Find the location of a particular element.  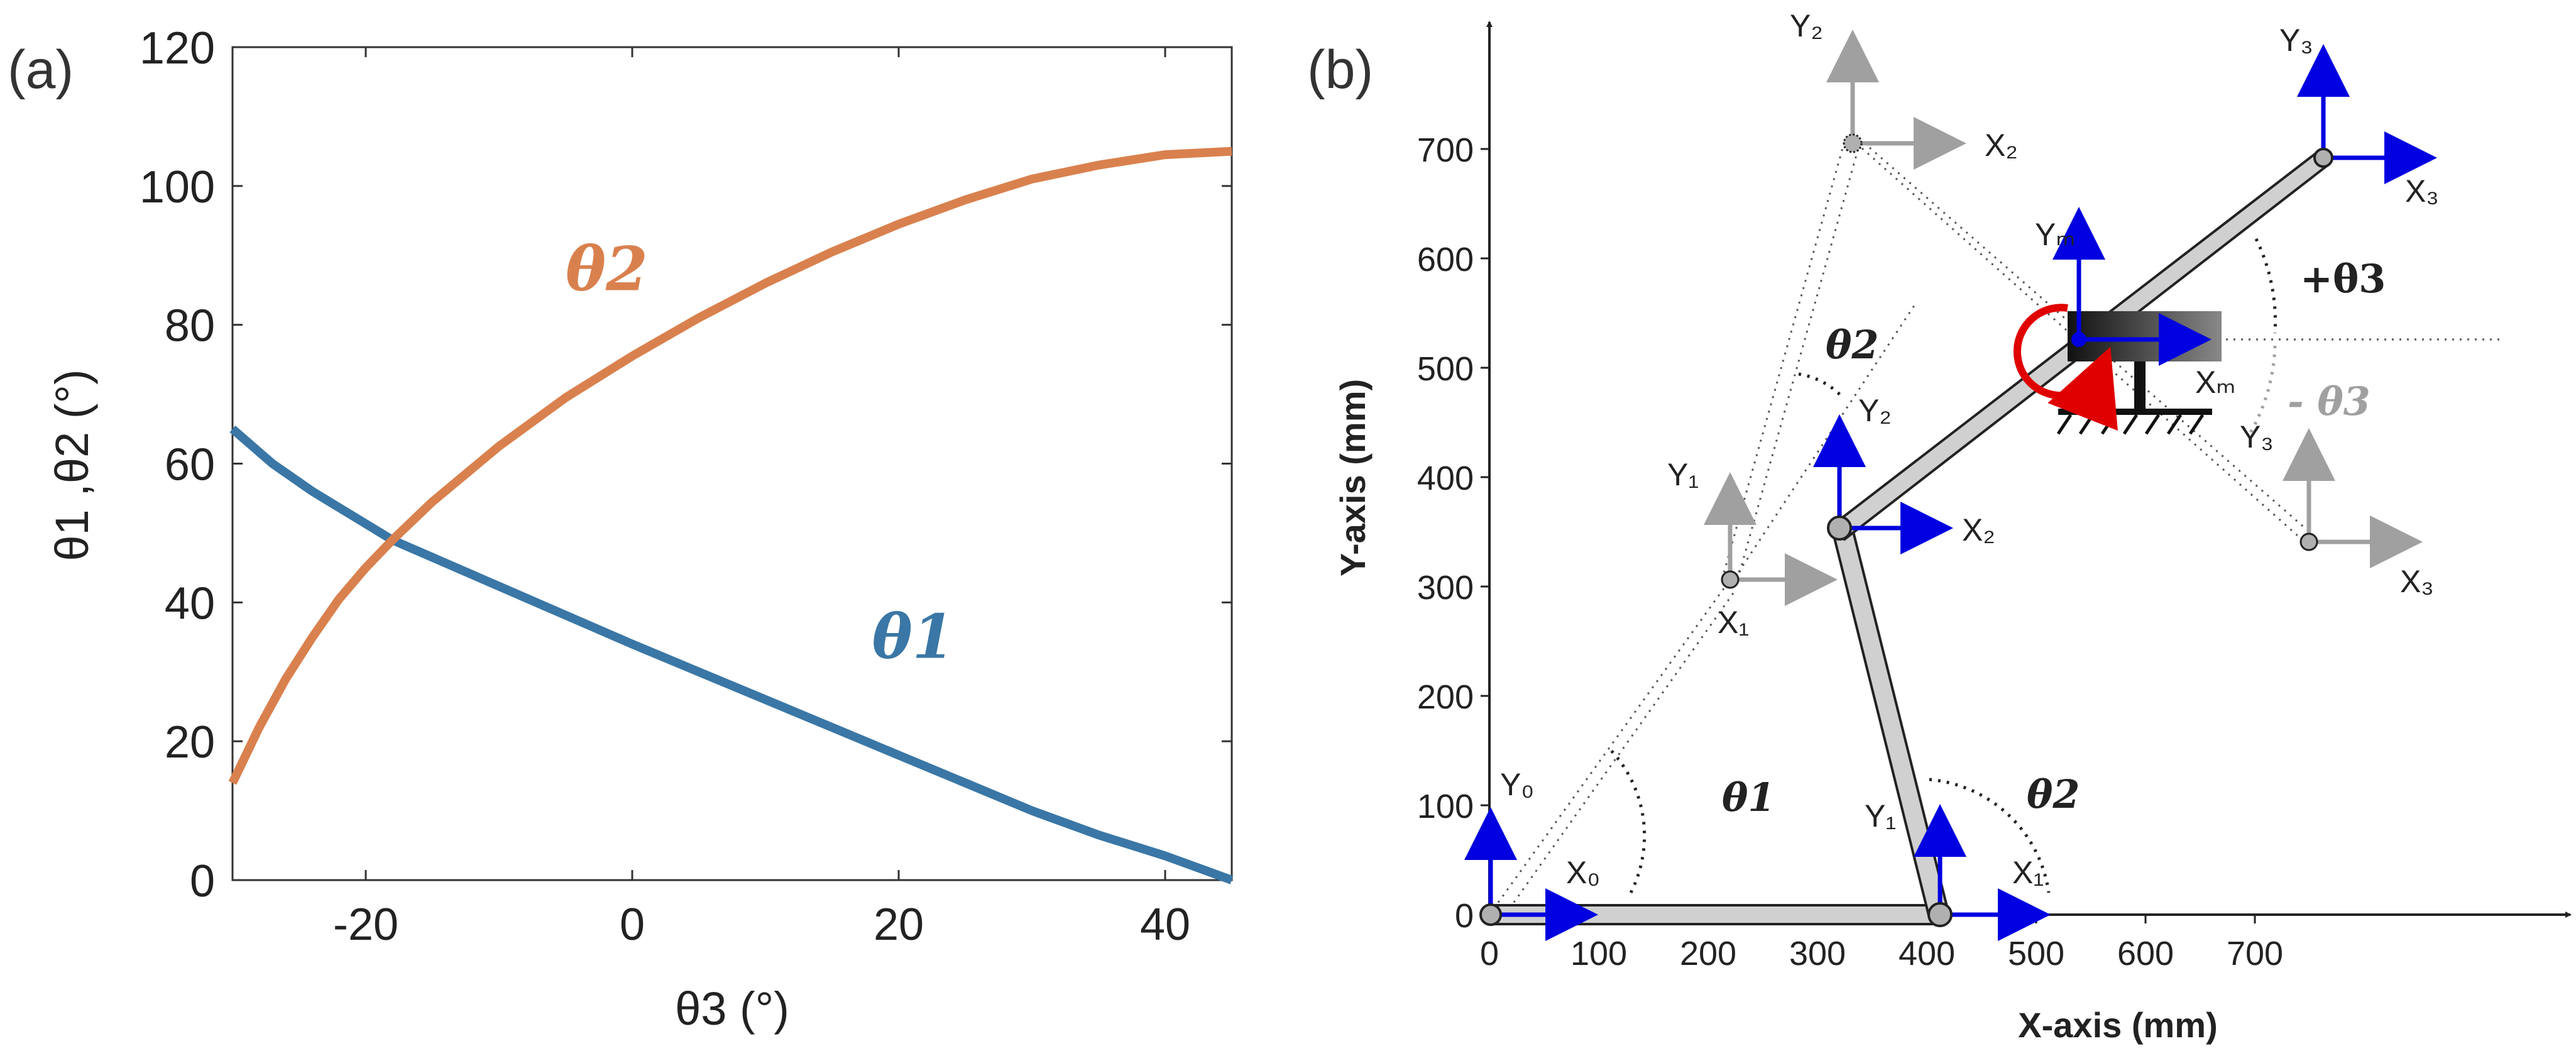

chart-b-x-tick-label: 0 is located at coordinates (1489, 954).